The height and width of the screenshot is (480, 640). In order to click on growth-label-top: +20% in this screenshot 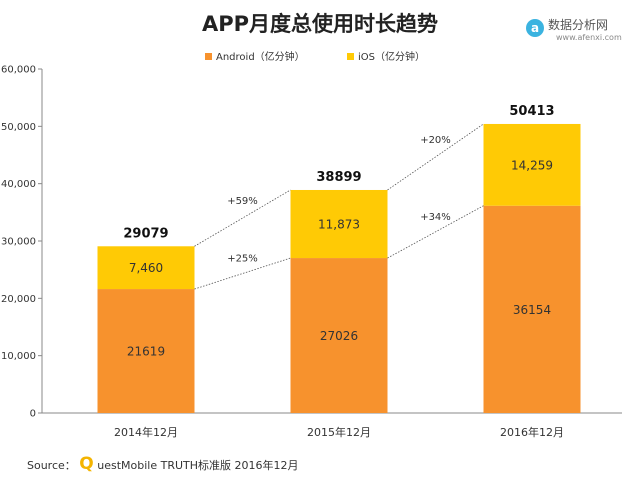, I will do `click(435, 140)`.